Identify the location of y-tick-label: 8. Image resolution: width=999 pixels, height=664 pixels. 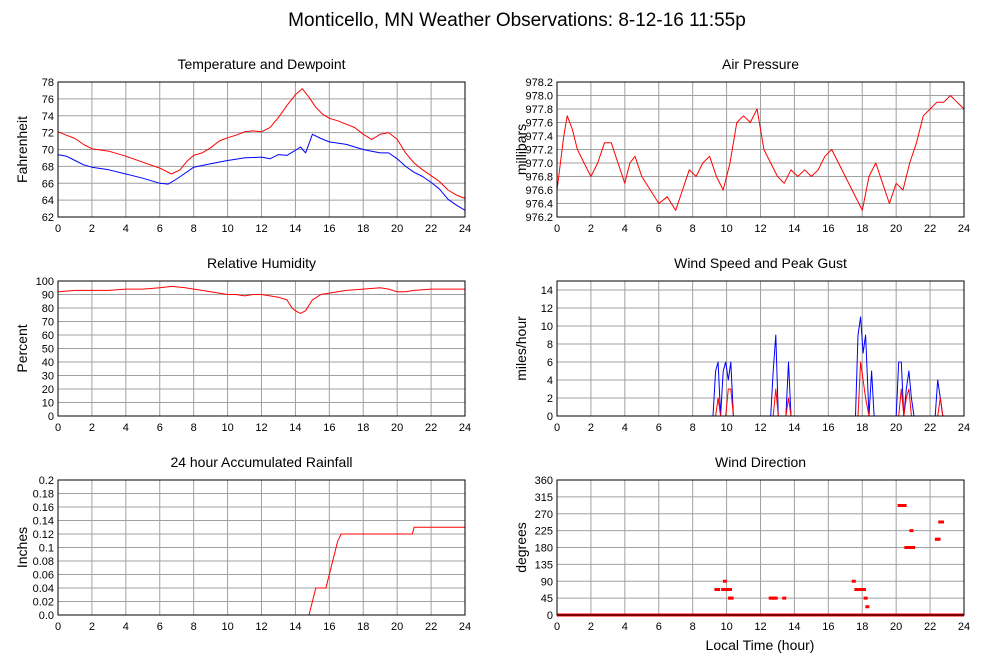
(550, 345).